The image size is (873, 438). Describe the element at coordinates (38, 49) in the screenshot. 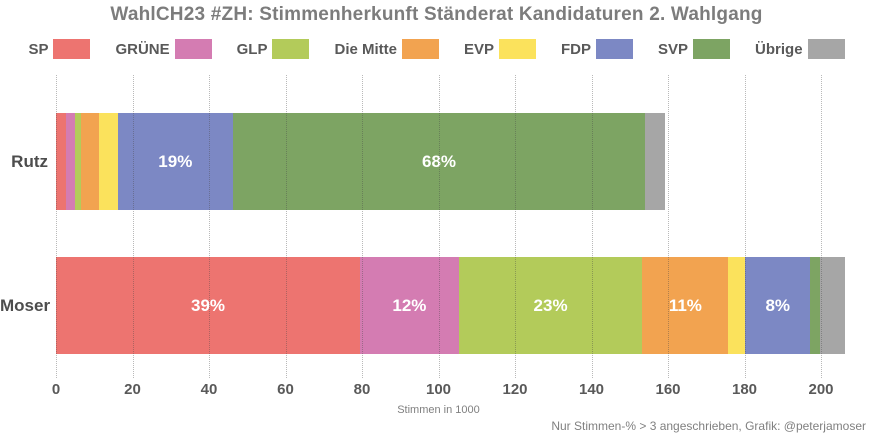

I see `legend-label: SP` at that location.